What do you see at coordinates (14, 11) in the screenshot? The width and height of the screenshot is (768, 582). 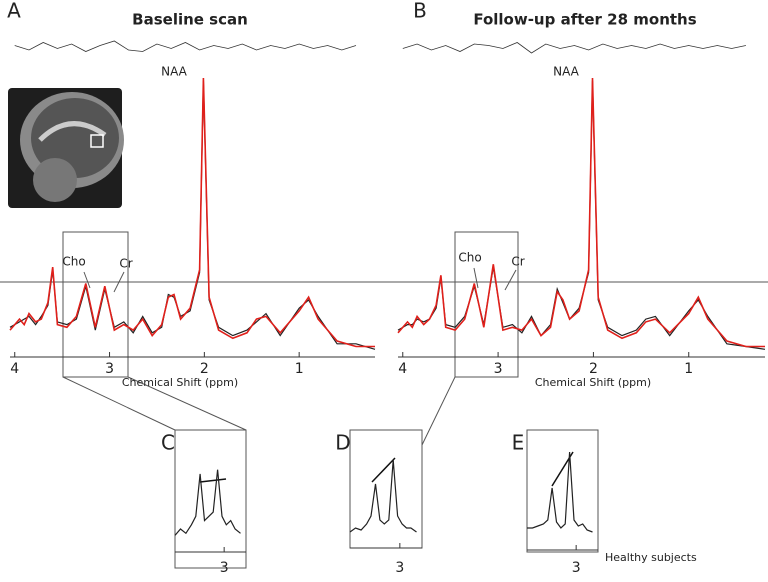 I see `panel-label: A` at bounding box center [14, 11].